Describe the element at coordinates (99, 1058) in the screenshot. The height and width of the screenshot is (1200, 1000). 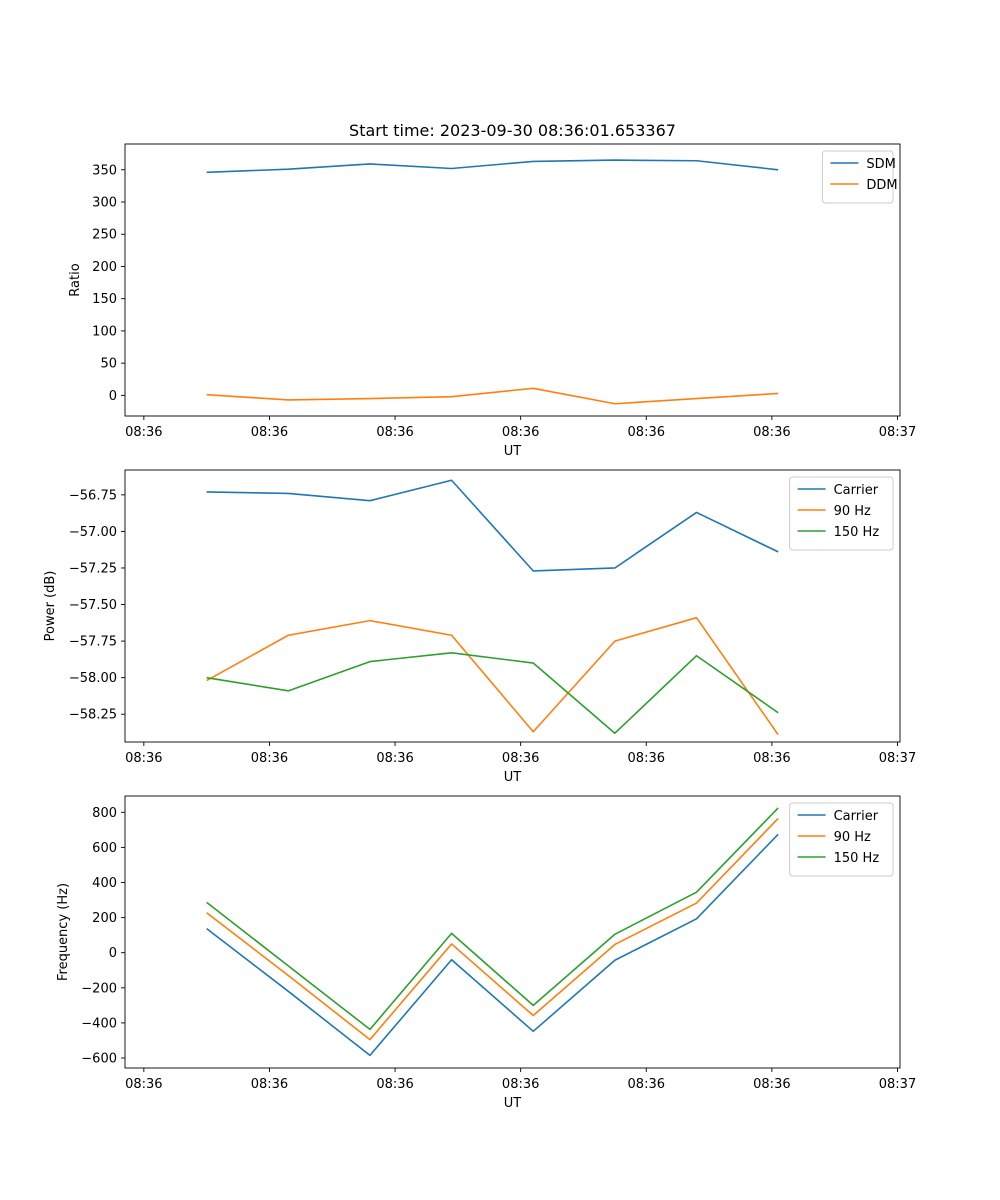
I see `frequency-y-tick-label: −600` at that location.